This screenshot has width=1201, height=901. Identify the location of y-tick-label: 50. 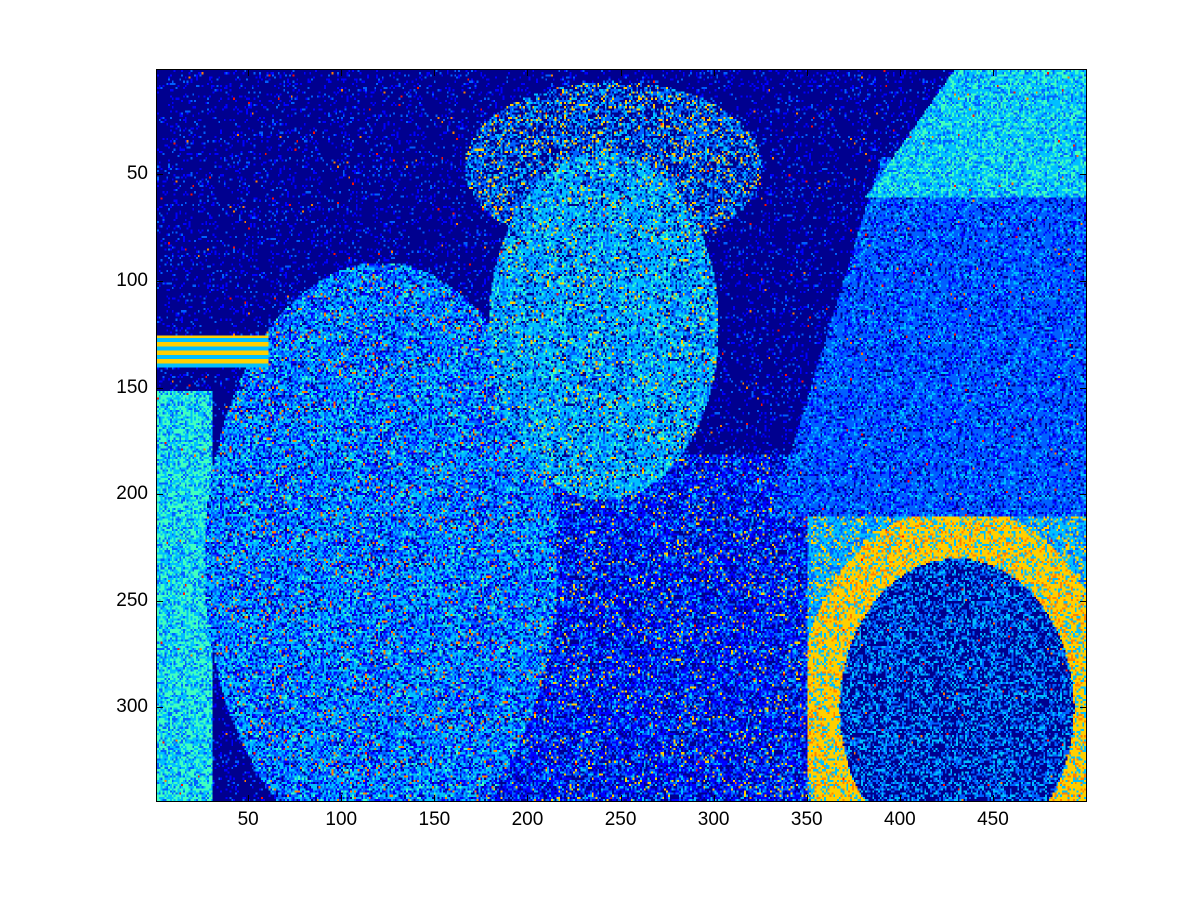
(137, 174).